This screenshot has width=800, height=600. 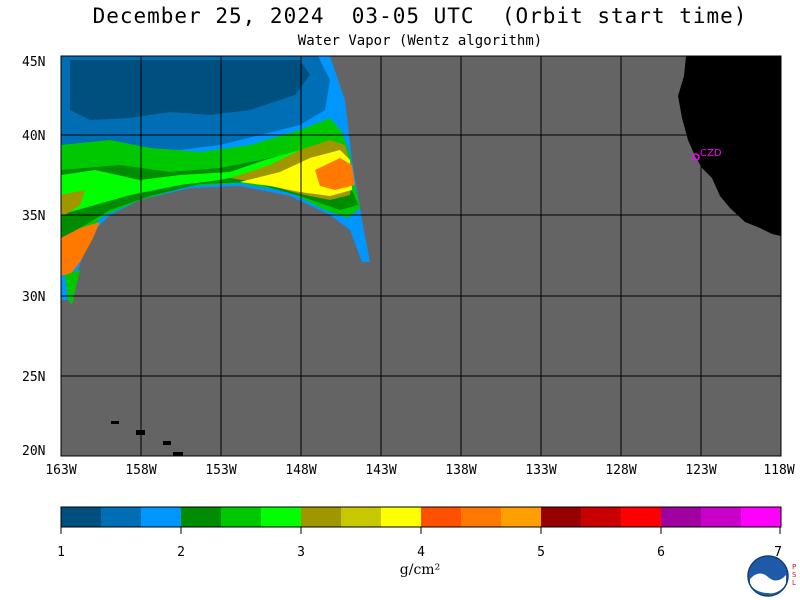 What do you see at coordinates (778, 470) in the screenshot?
I see `lon-tick-label: 118W` at bounding box center [778, 470].